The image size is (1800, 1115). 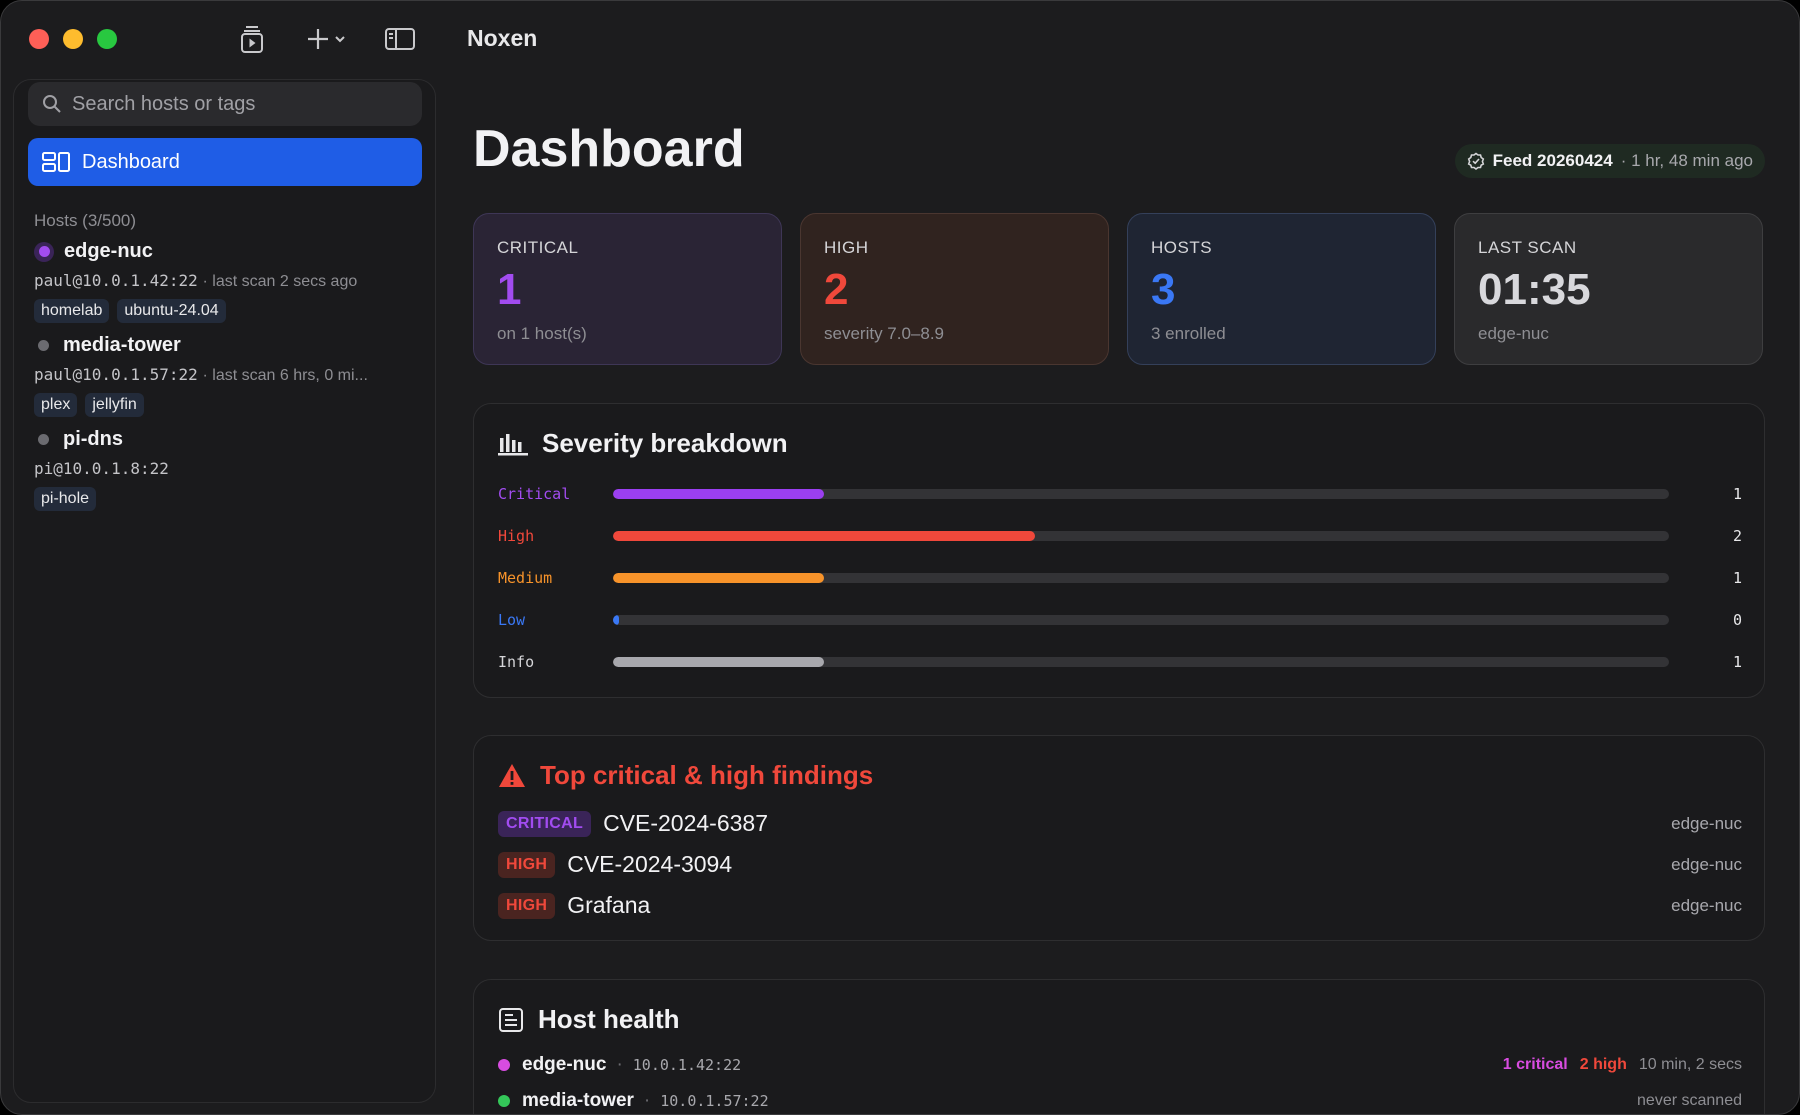 What do you see at coordinates (242, 104) in the screenshot?
I see `search-input` at bounding box center [242, 104].